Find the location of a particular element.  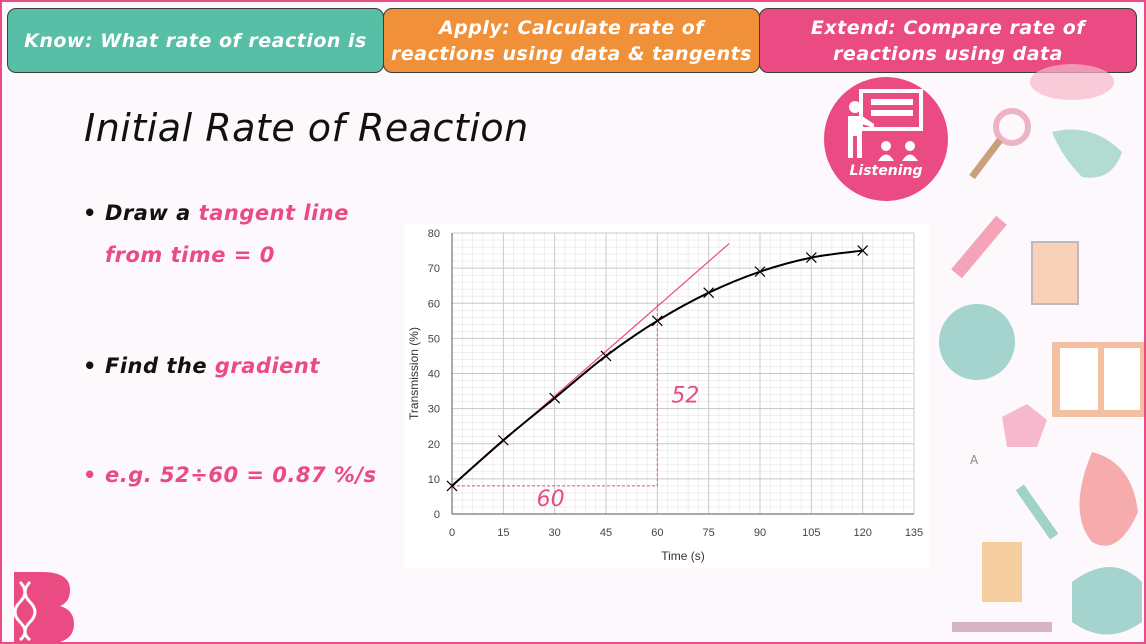

bullet-example: • e.g. 52÷60 = 0.87 %/s is located at coordinates (244, 475).